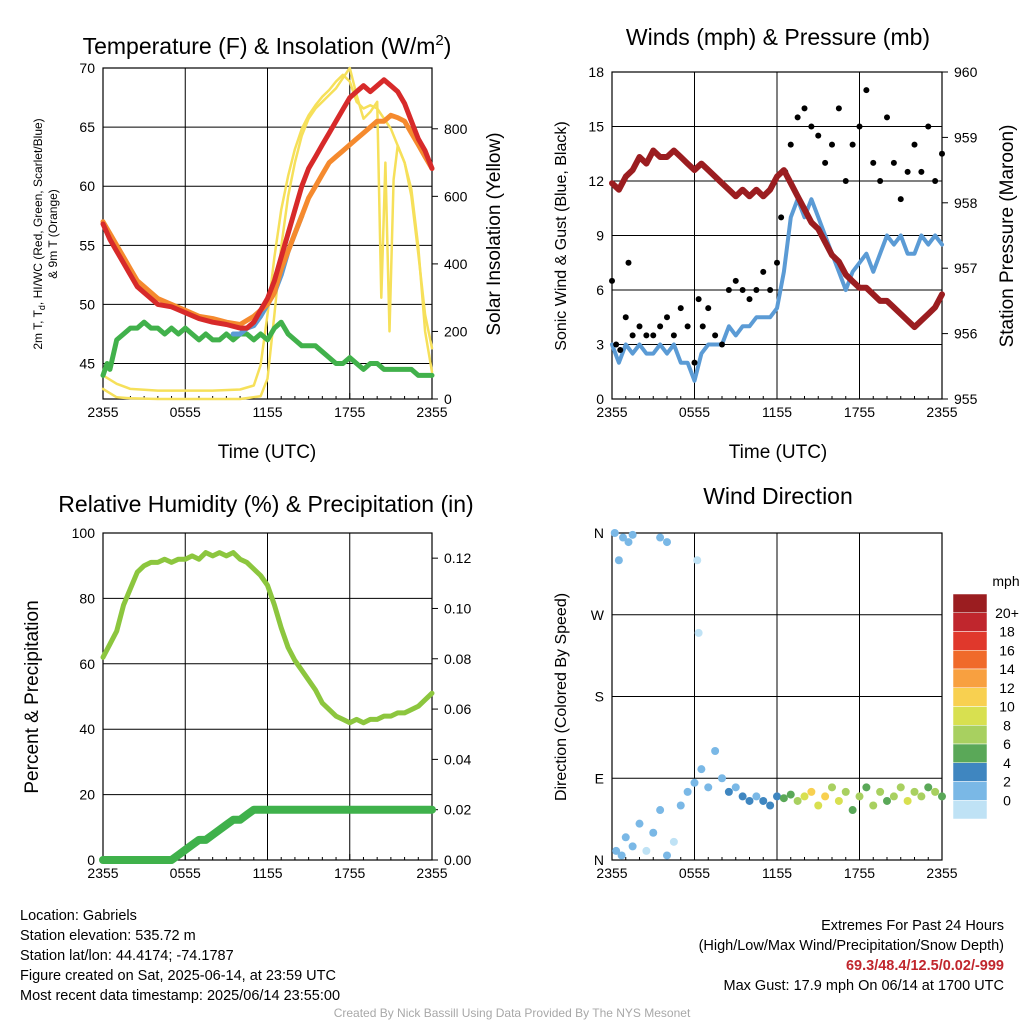  I want to click on wind-chart-title: Winds (mph) & Pressure (mb), so click(778, 37).